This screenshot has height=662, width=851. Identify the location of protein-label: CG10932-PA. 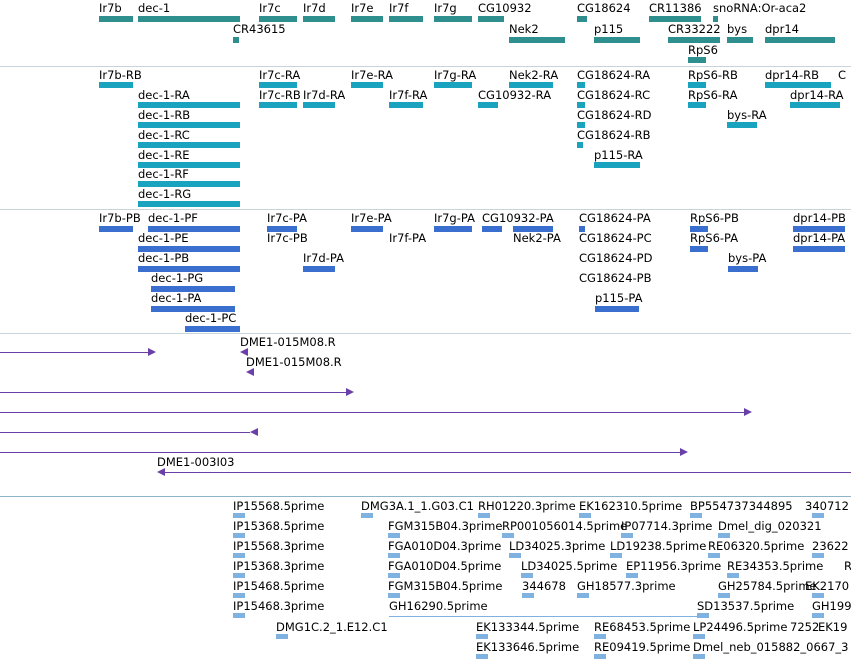
(518, 218).